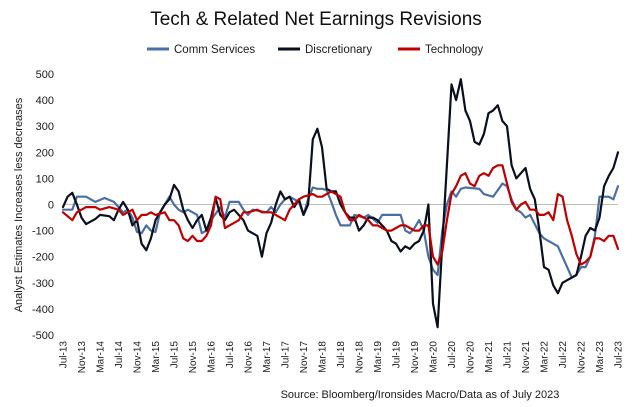 The image size is (632, 407). Describe the element at coordinates (45, 179) in the screenshot. I see `y-tick-label: 100` at that location.